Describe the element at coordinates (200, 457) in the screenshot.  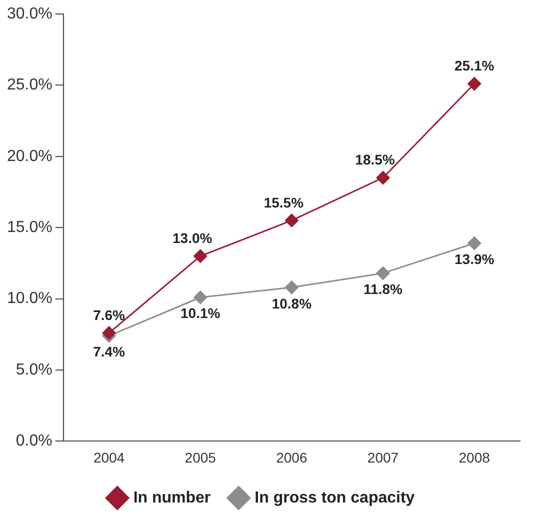
I see `x-tick-label: 2005` at that location.